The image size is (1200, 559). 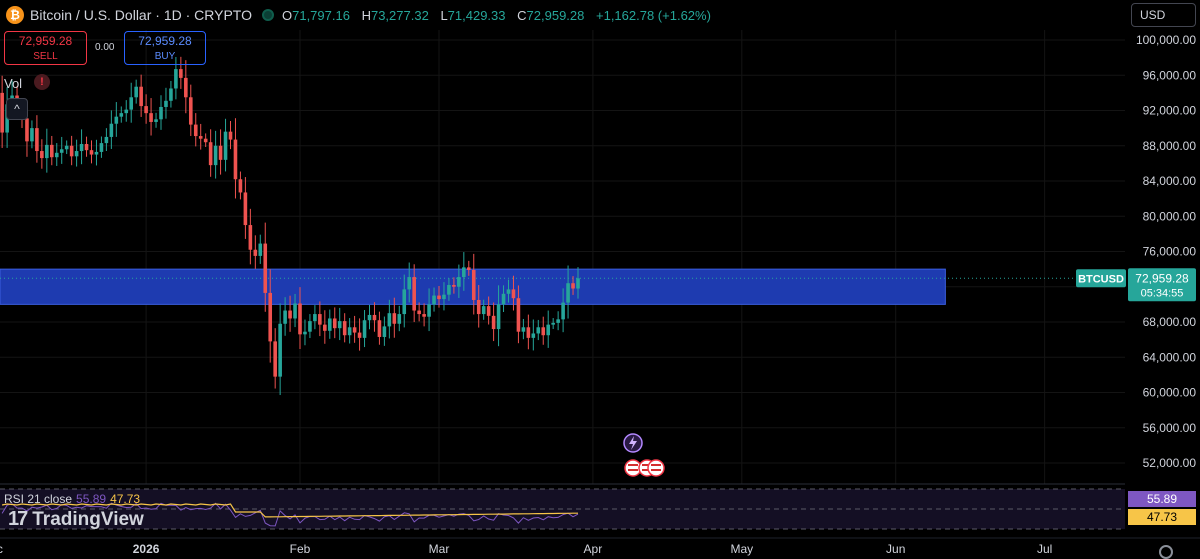 I want to click on open-value: 71,797.16, so click(x=321, y=15).